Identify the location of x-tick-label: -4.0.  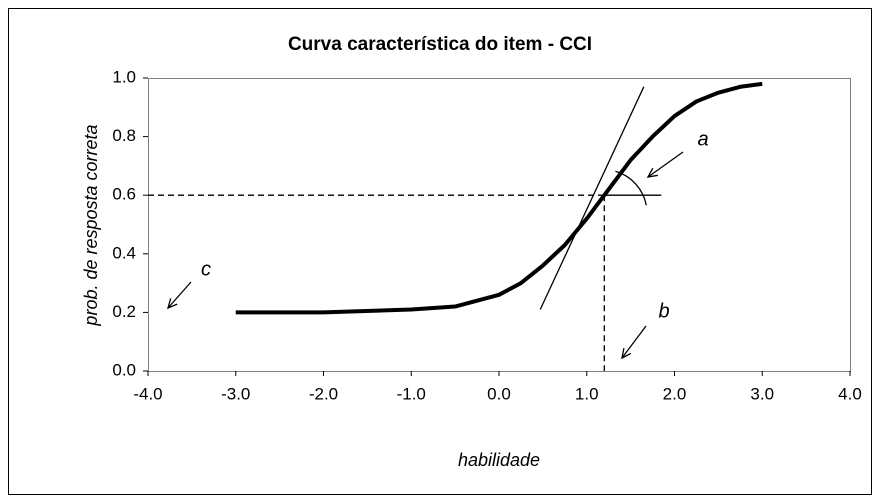
(147, 393).